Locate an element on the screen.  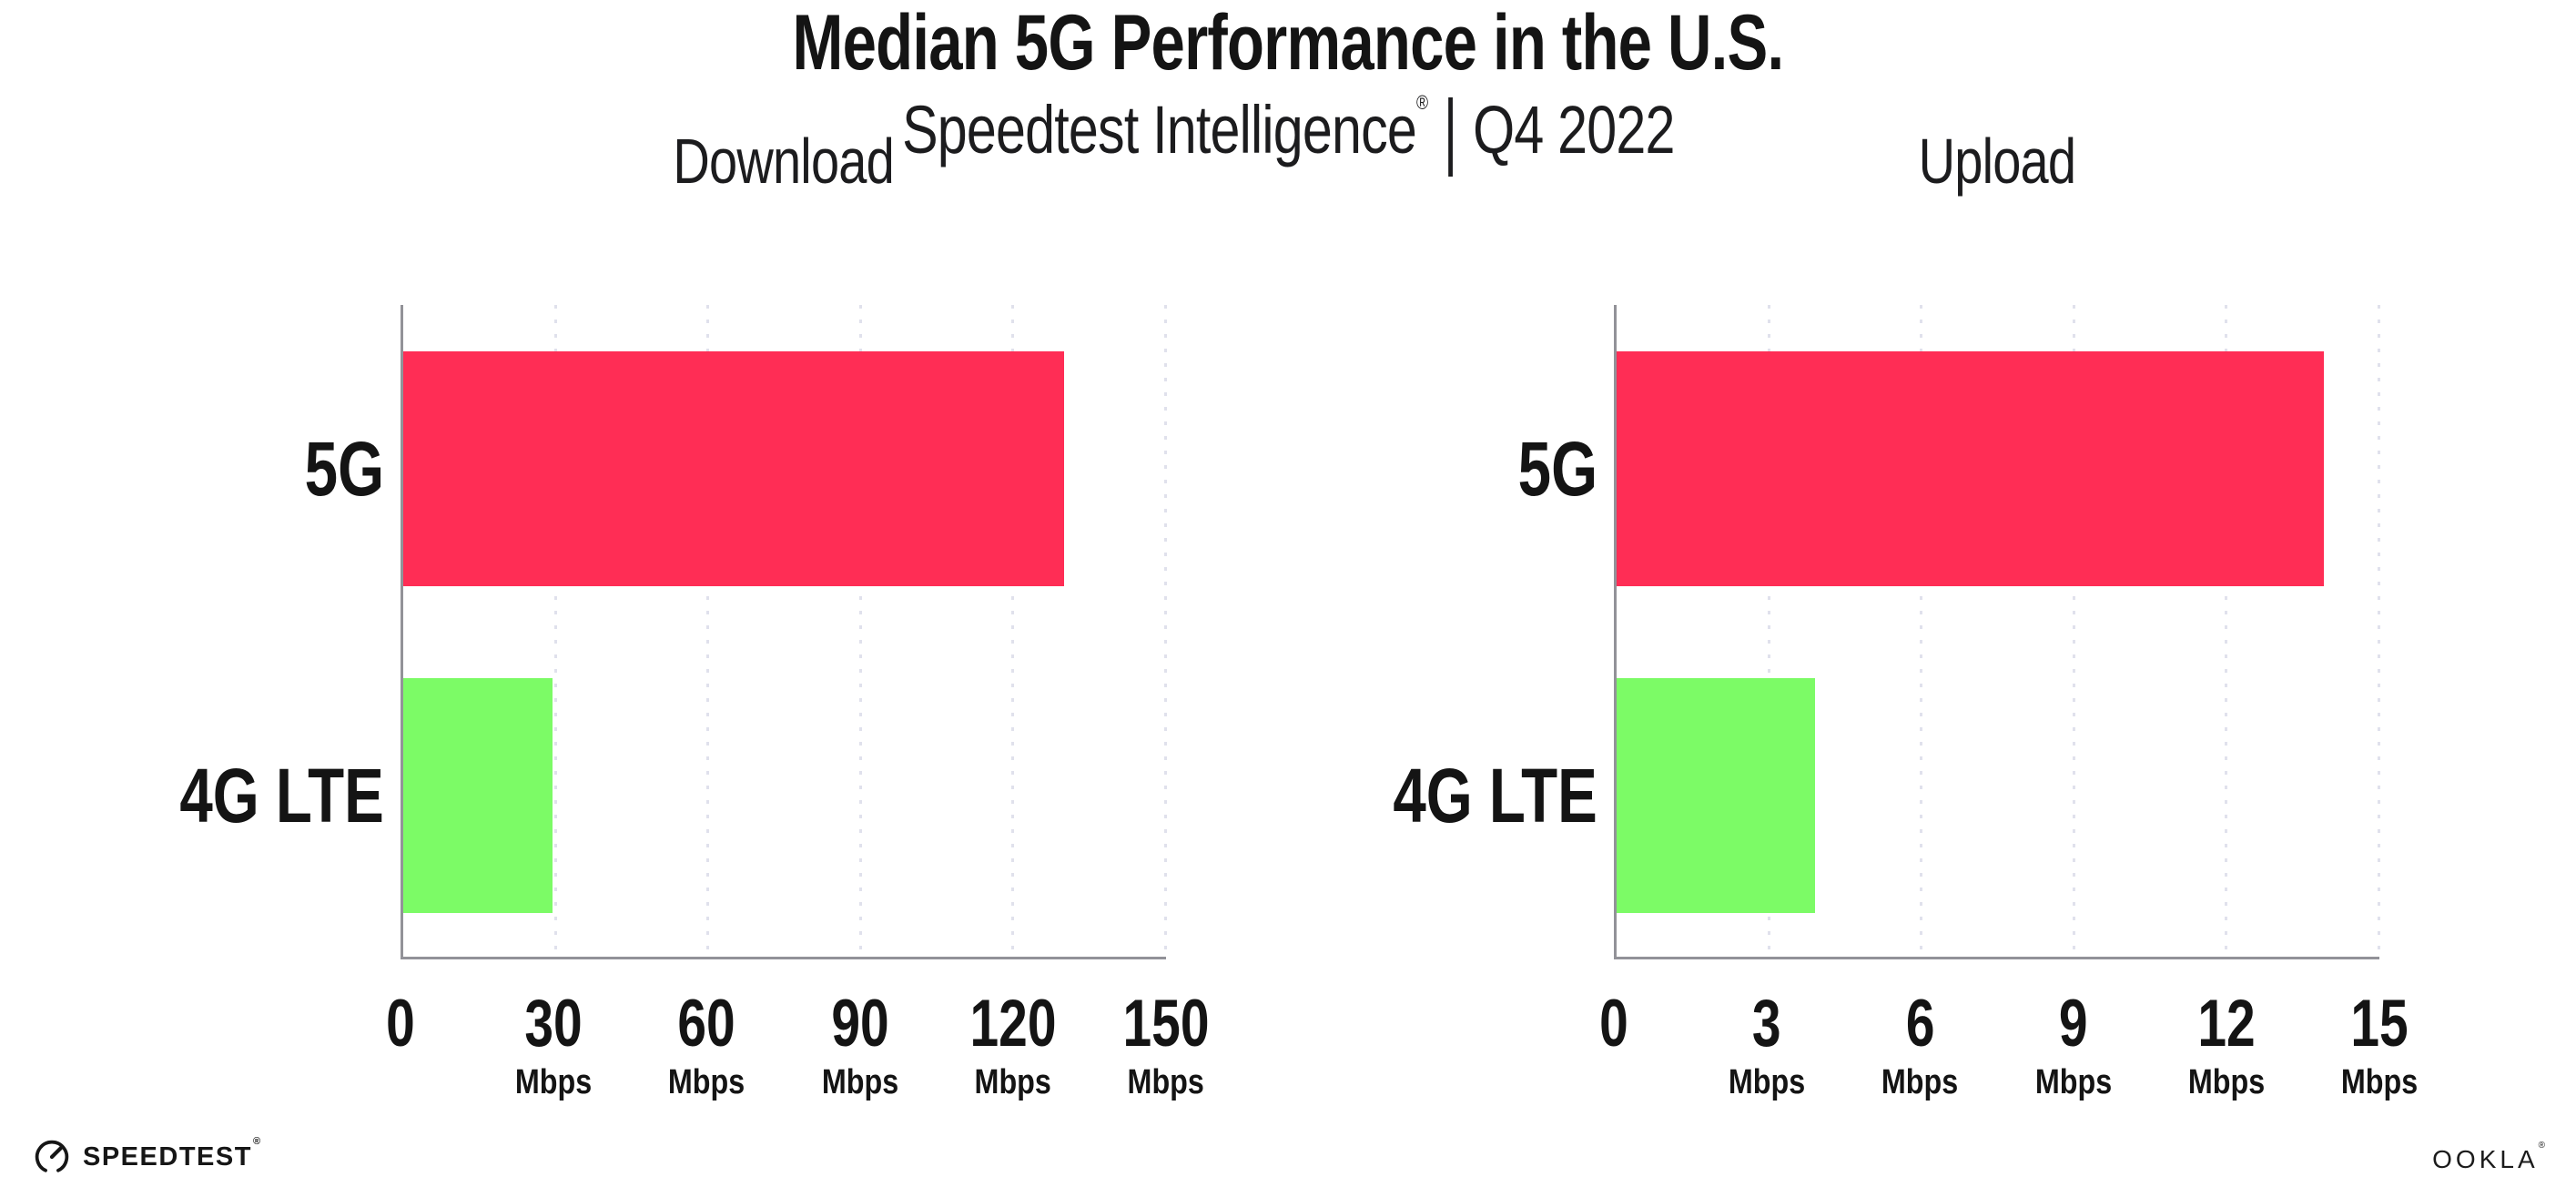
x-tick-value: 6 is located at coordinates (1920, 1024).